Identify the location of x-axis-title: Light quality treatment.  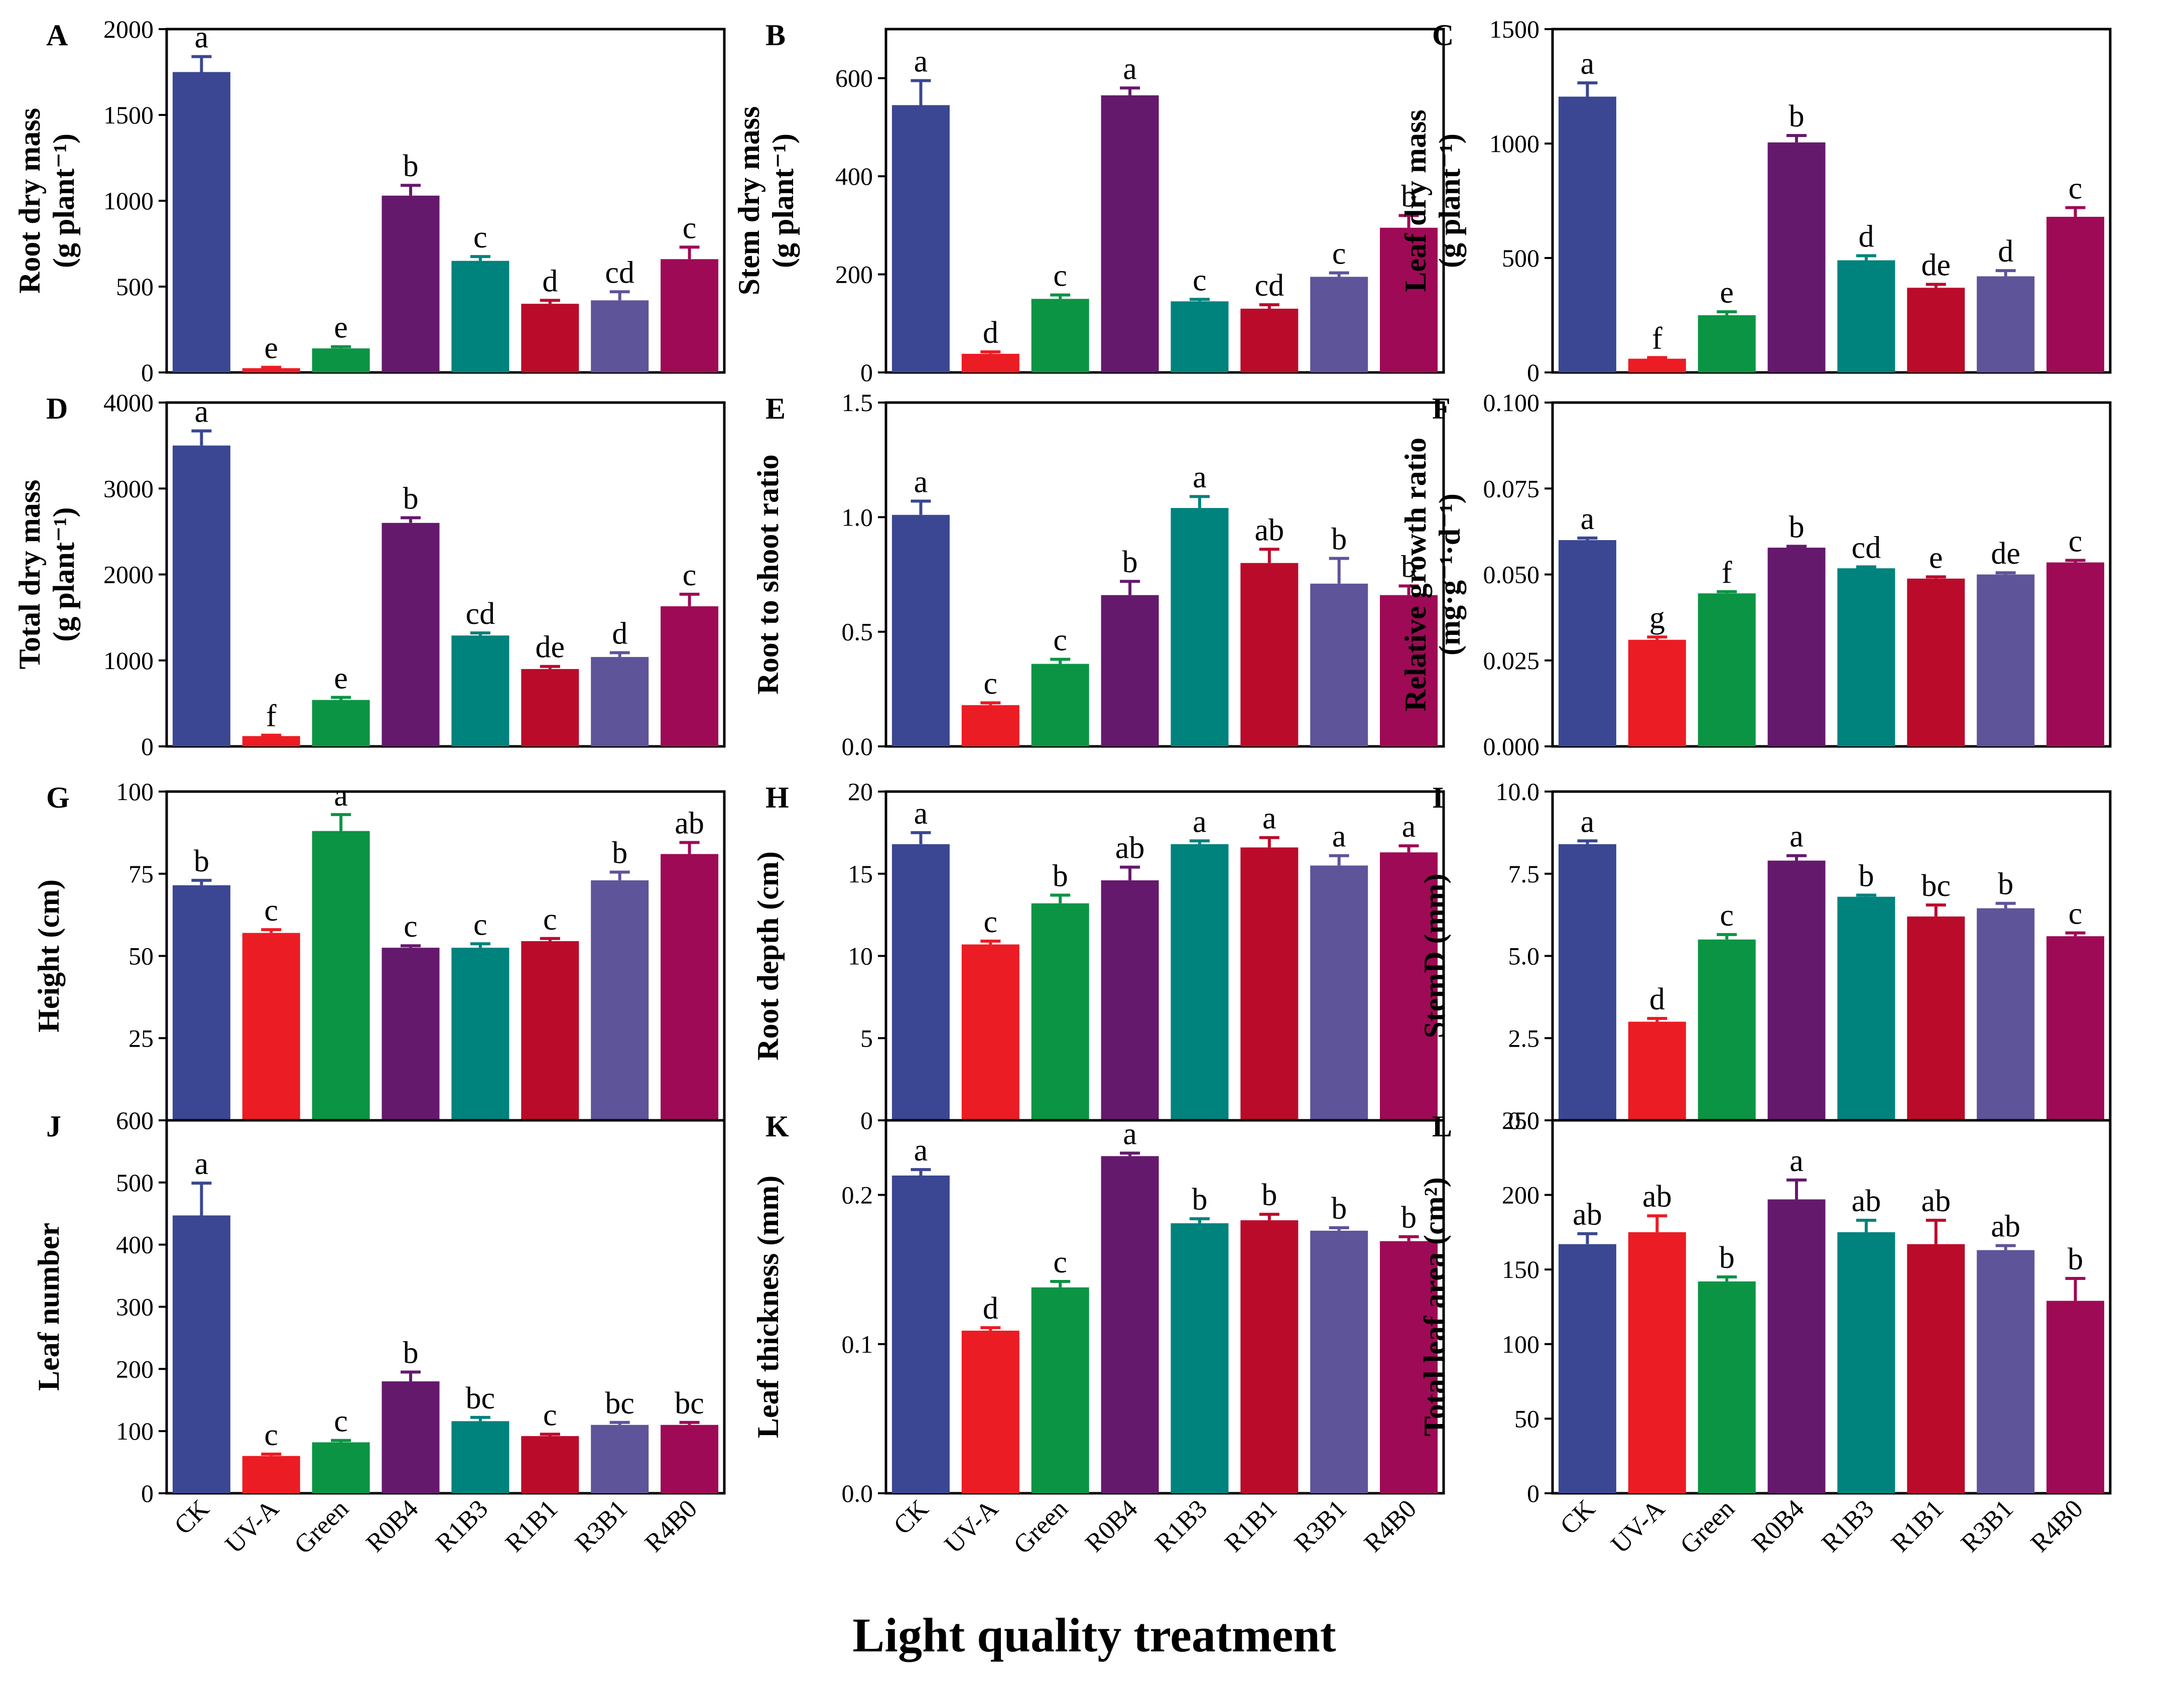
(1094, 1635).